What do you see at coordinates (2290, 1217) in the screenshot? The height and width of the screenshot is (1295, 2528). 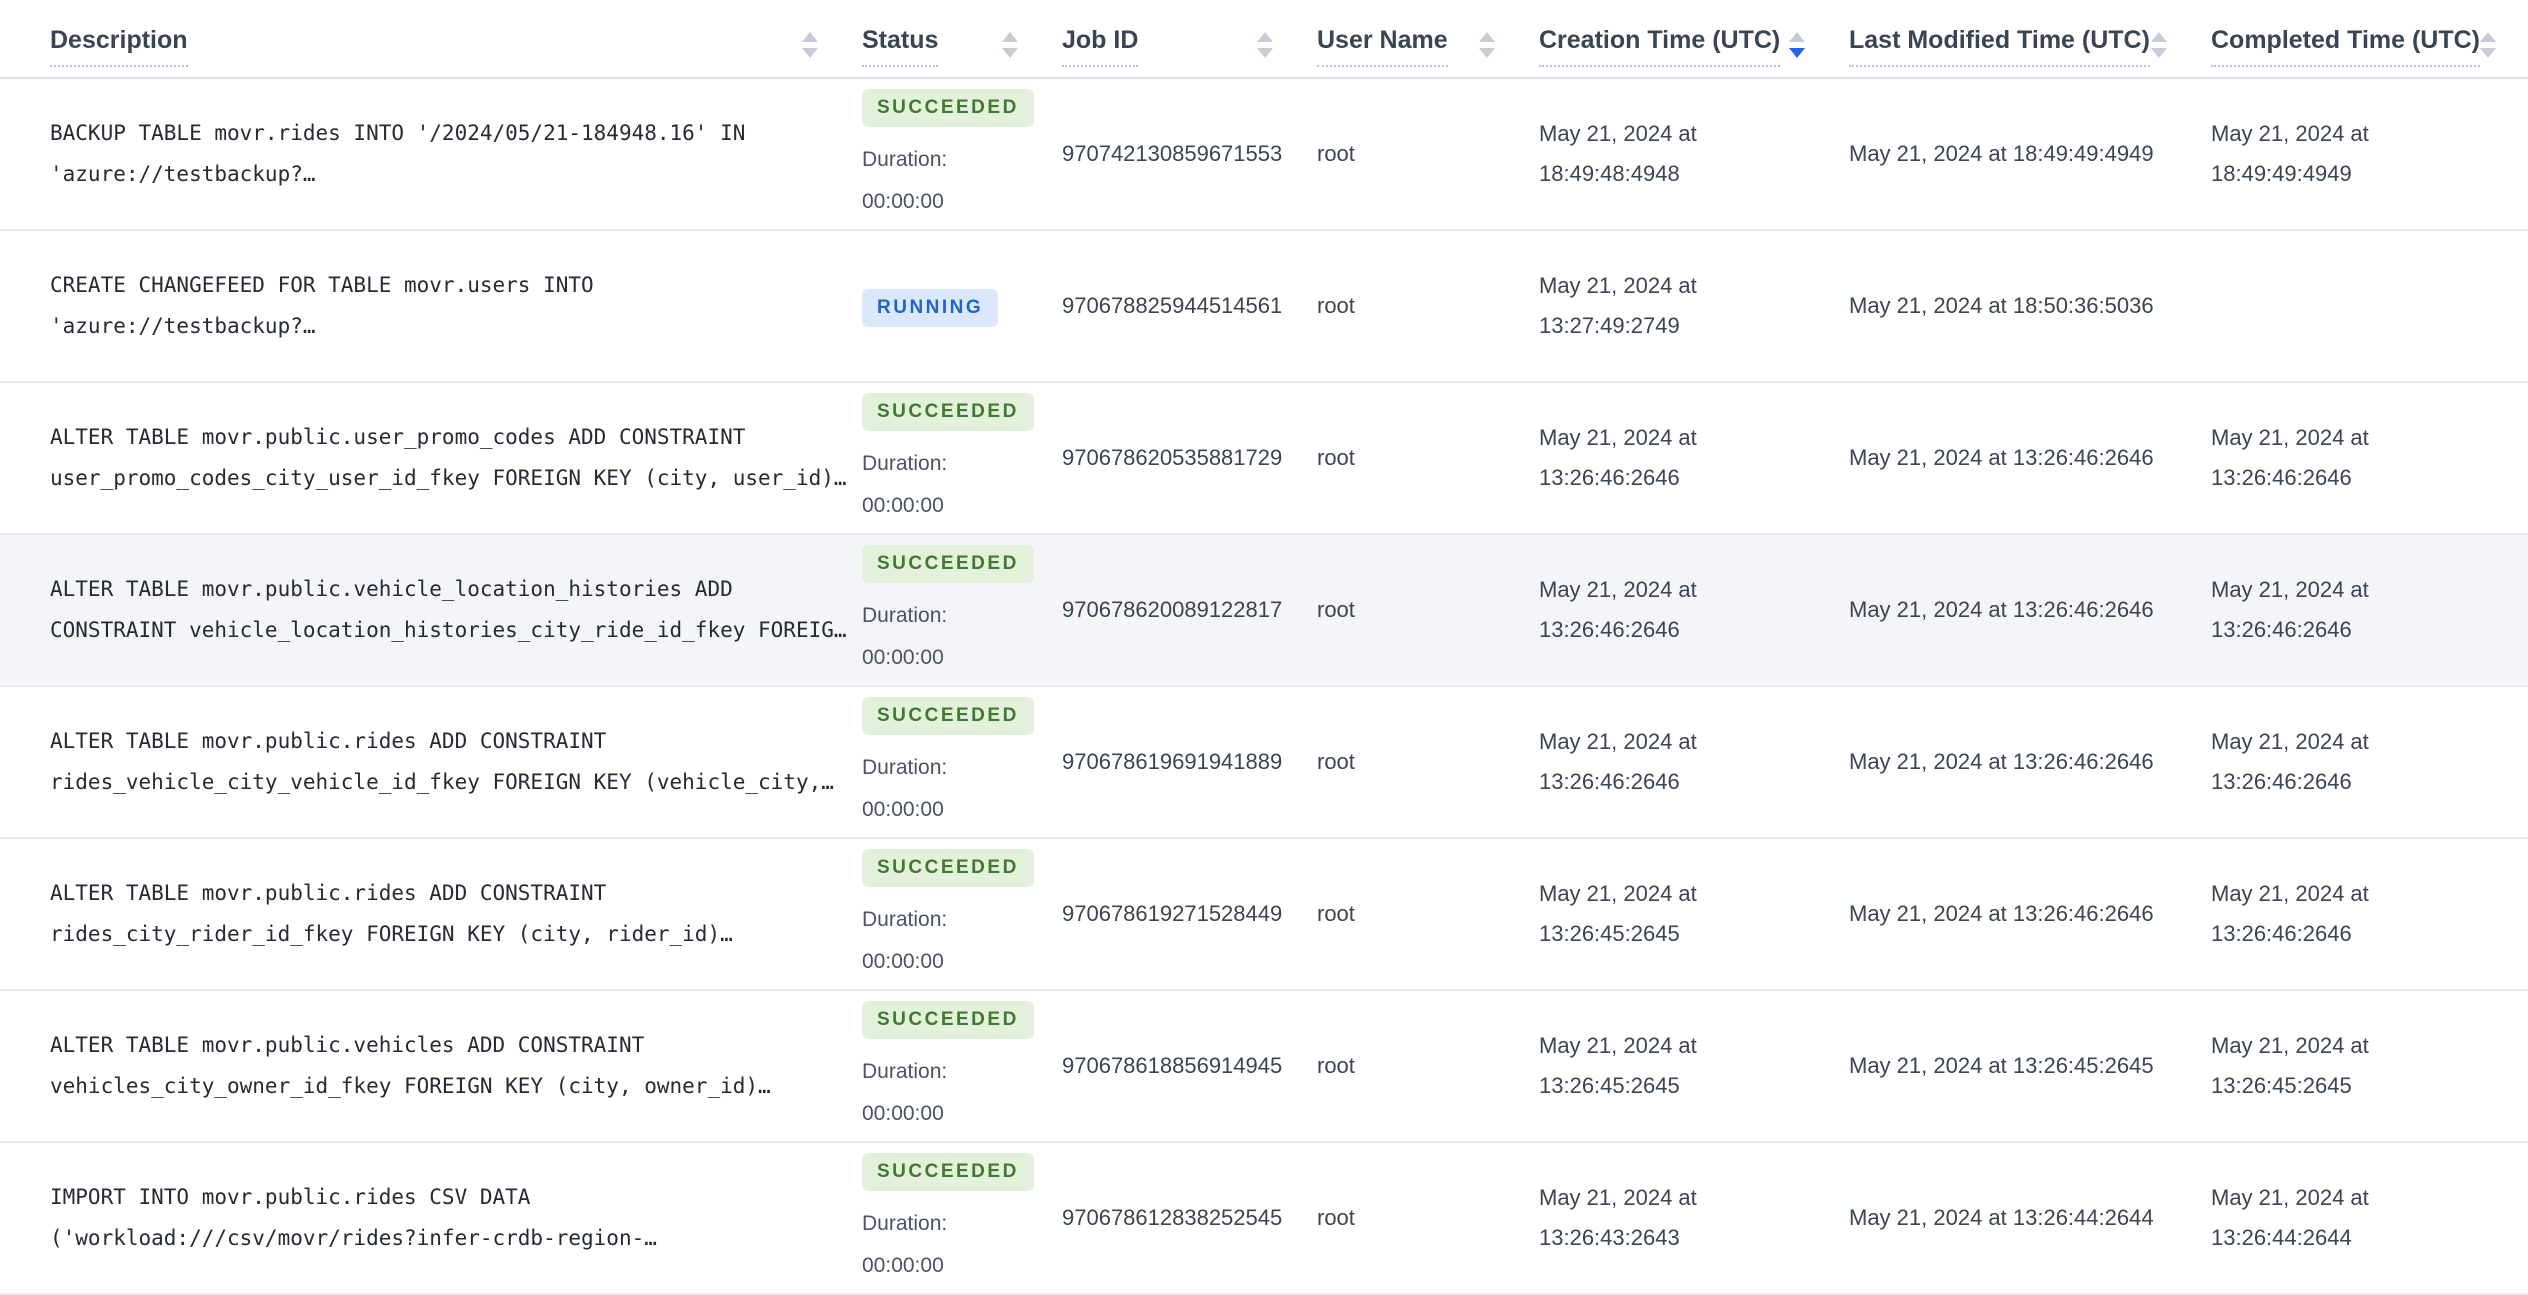 I see `completed-time: May 21, 2024 at 13:26:44:2644` at bounding box center [2290, 1217].